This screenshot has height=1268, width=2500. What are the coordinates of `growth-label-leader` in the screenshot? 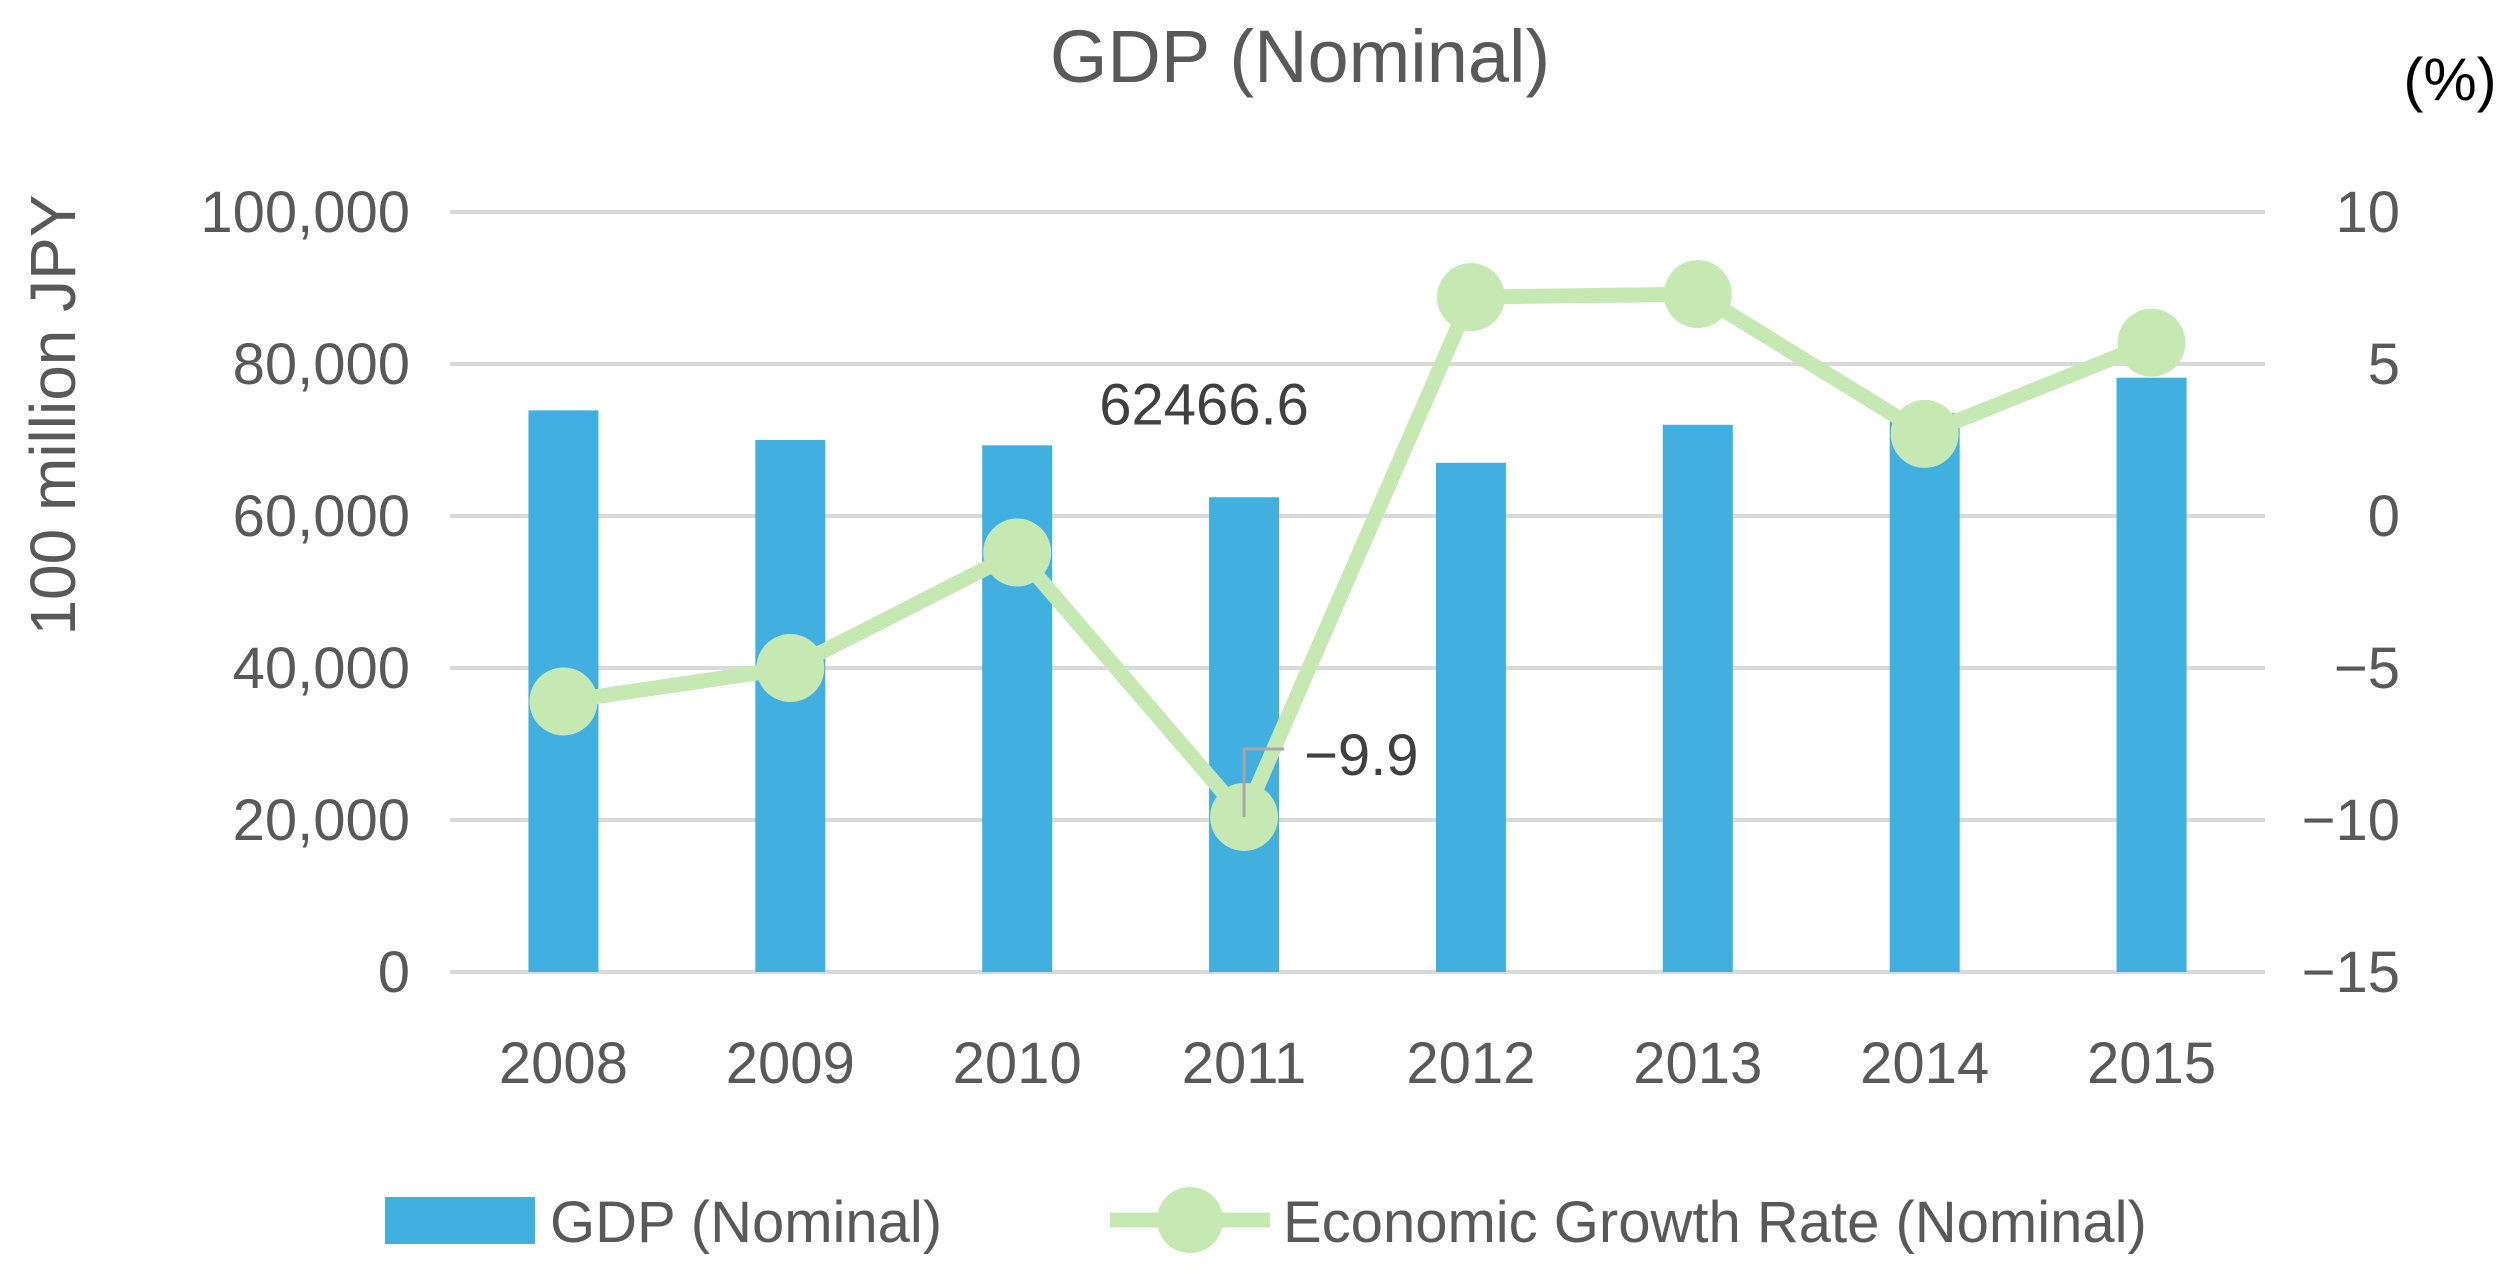 It's located at (1263, 782).